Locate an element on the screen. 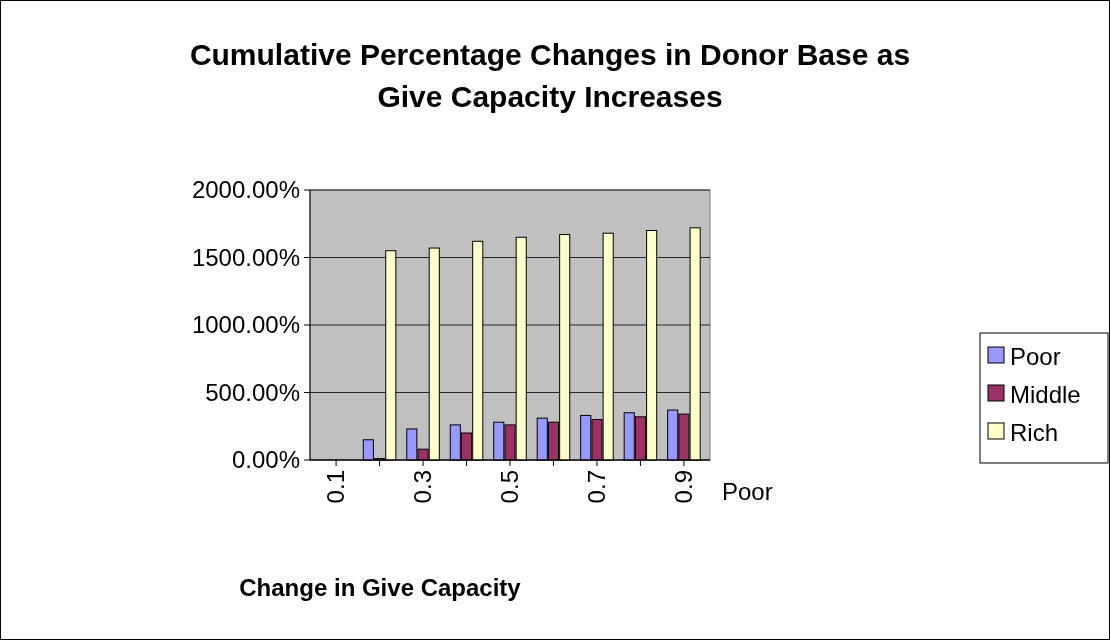 This screenshot has height=640, width=1110. legend-label: Middle is located at coordinates (1045, 395).